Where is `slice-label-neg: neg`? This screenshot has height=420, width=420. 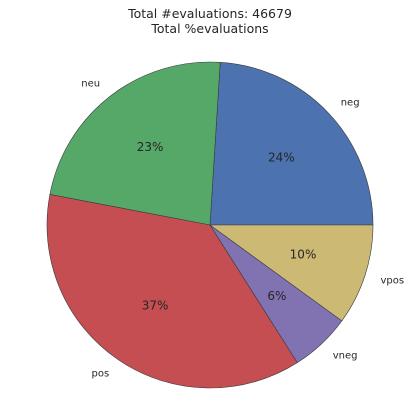 slice-label-neg: neg is located at coordinates (350, 102).